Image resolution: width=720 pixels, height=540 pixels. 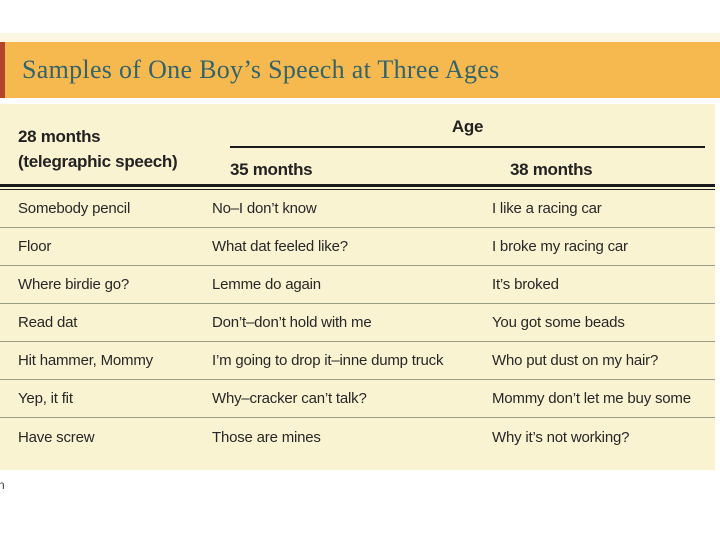 I want to click on cell-28-months: Have screw, so click(x=56, y=437).